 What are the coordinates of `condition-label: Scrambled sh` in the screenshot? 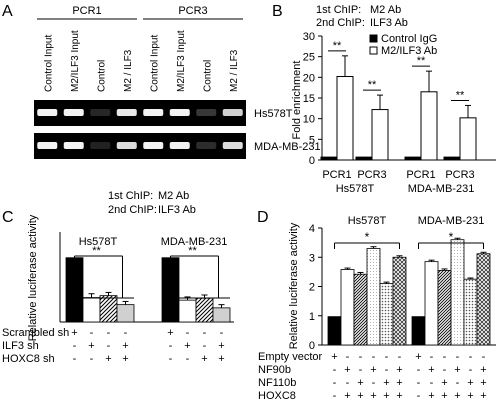 It's located at (35, 333).